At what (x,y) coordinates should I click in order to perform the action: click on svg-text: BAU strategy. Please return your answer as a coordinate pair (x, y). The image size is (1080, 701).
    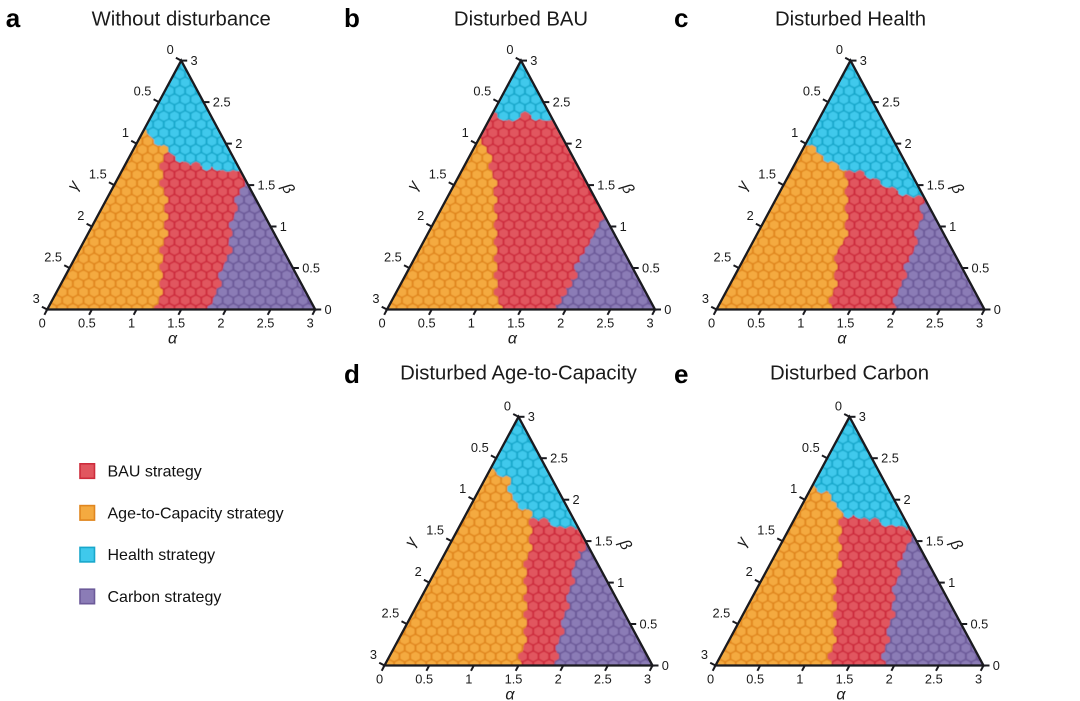
    Looking at the image, I should click on (155, 472).